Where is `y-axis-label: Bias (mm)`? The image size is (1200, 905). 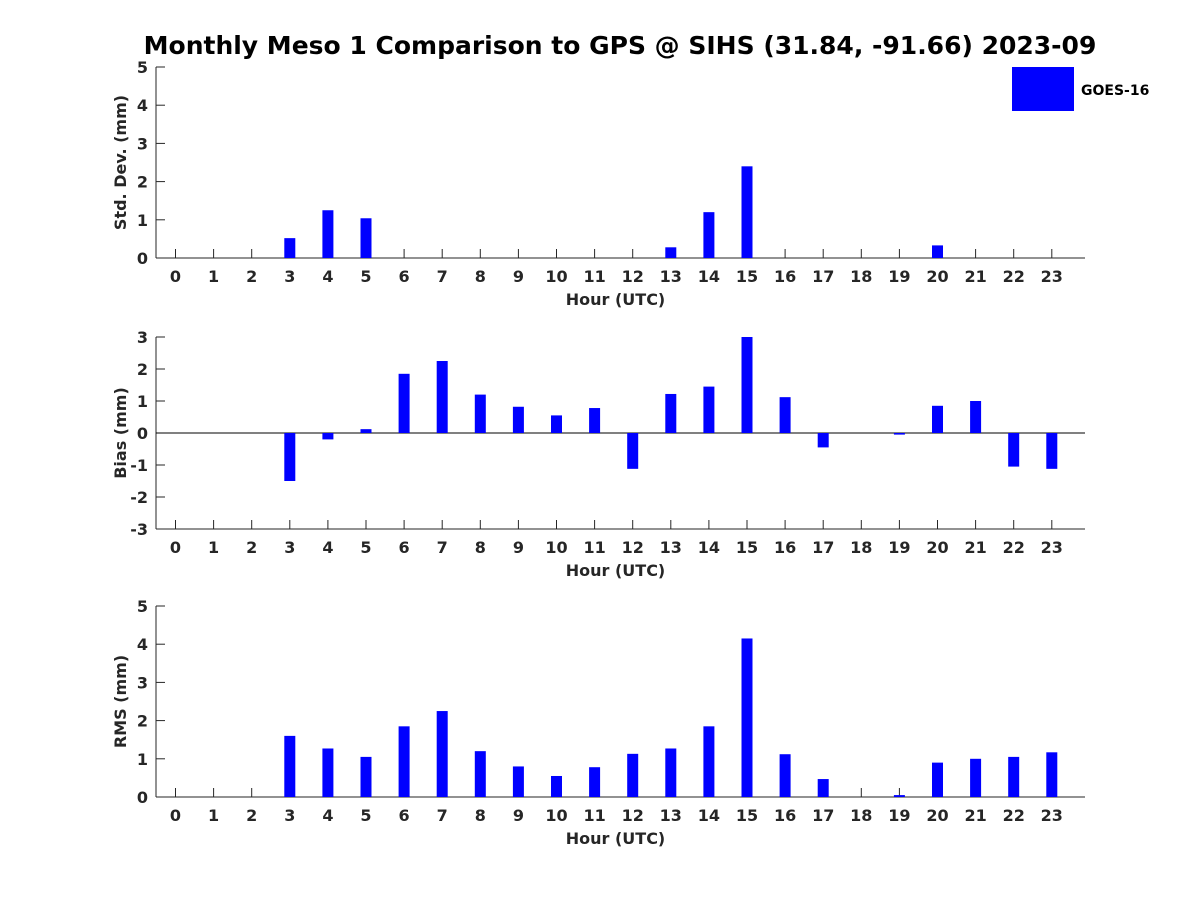 y-axis-label: Bias (mm) is located at coordinates (120, 433).